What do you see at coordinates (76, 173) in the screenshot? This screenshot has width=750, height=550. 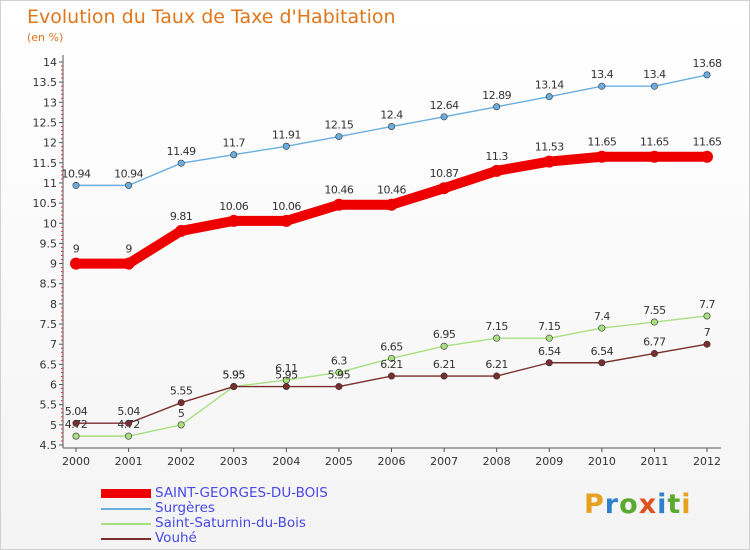 I see `data-label: 10.94` at bounding box center [76, 173].